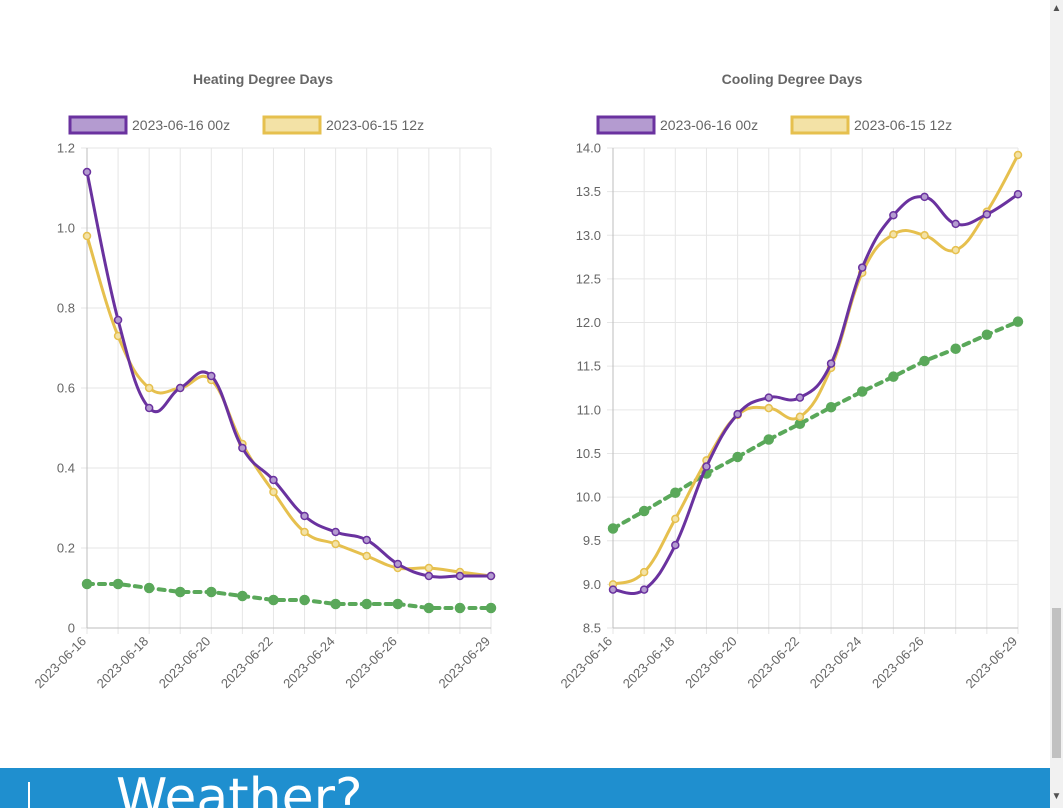 Image resolution: width=1063 pixels, height=808 pixels. I want to click on site-brand: Weather?, so click(239, 788).